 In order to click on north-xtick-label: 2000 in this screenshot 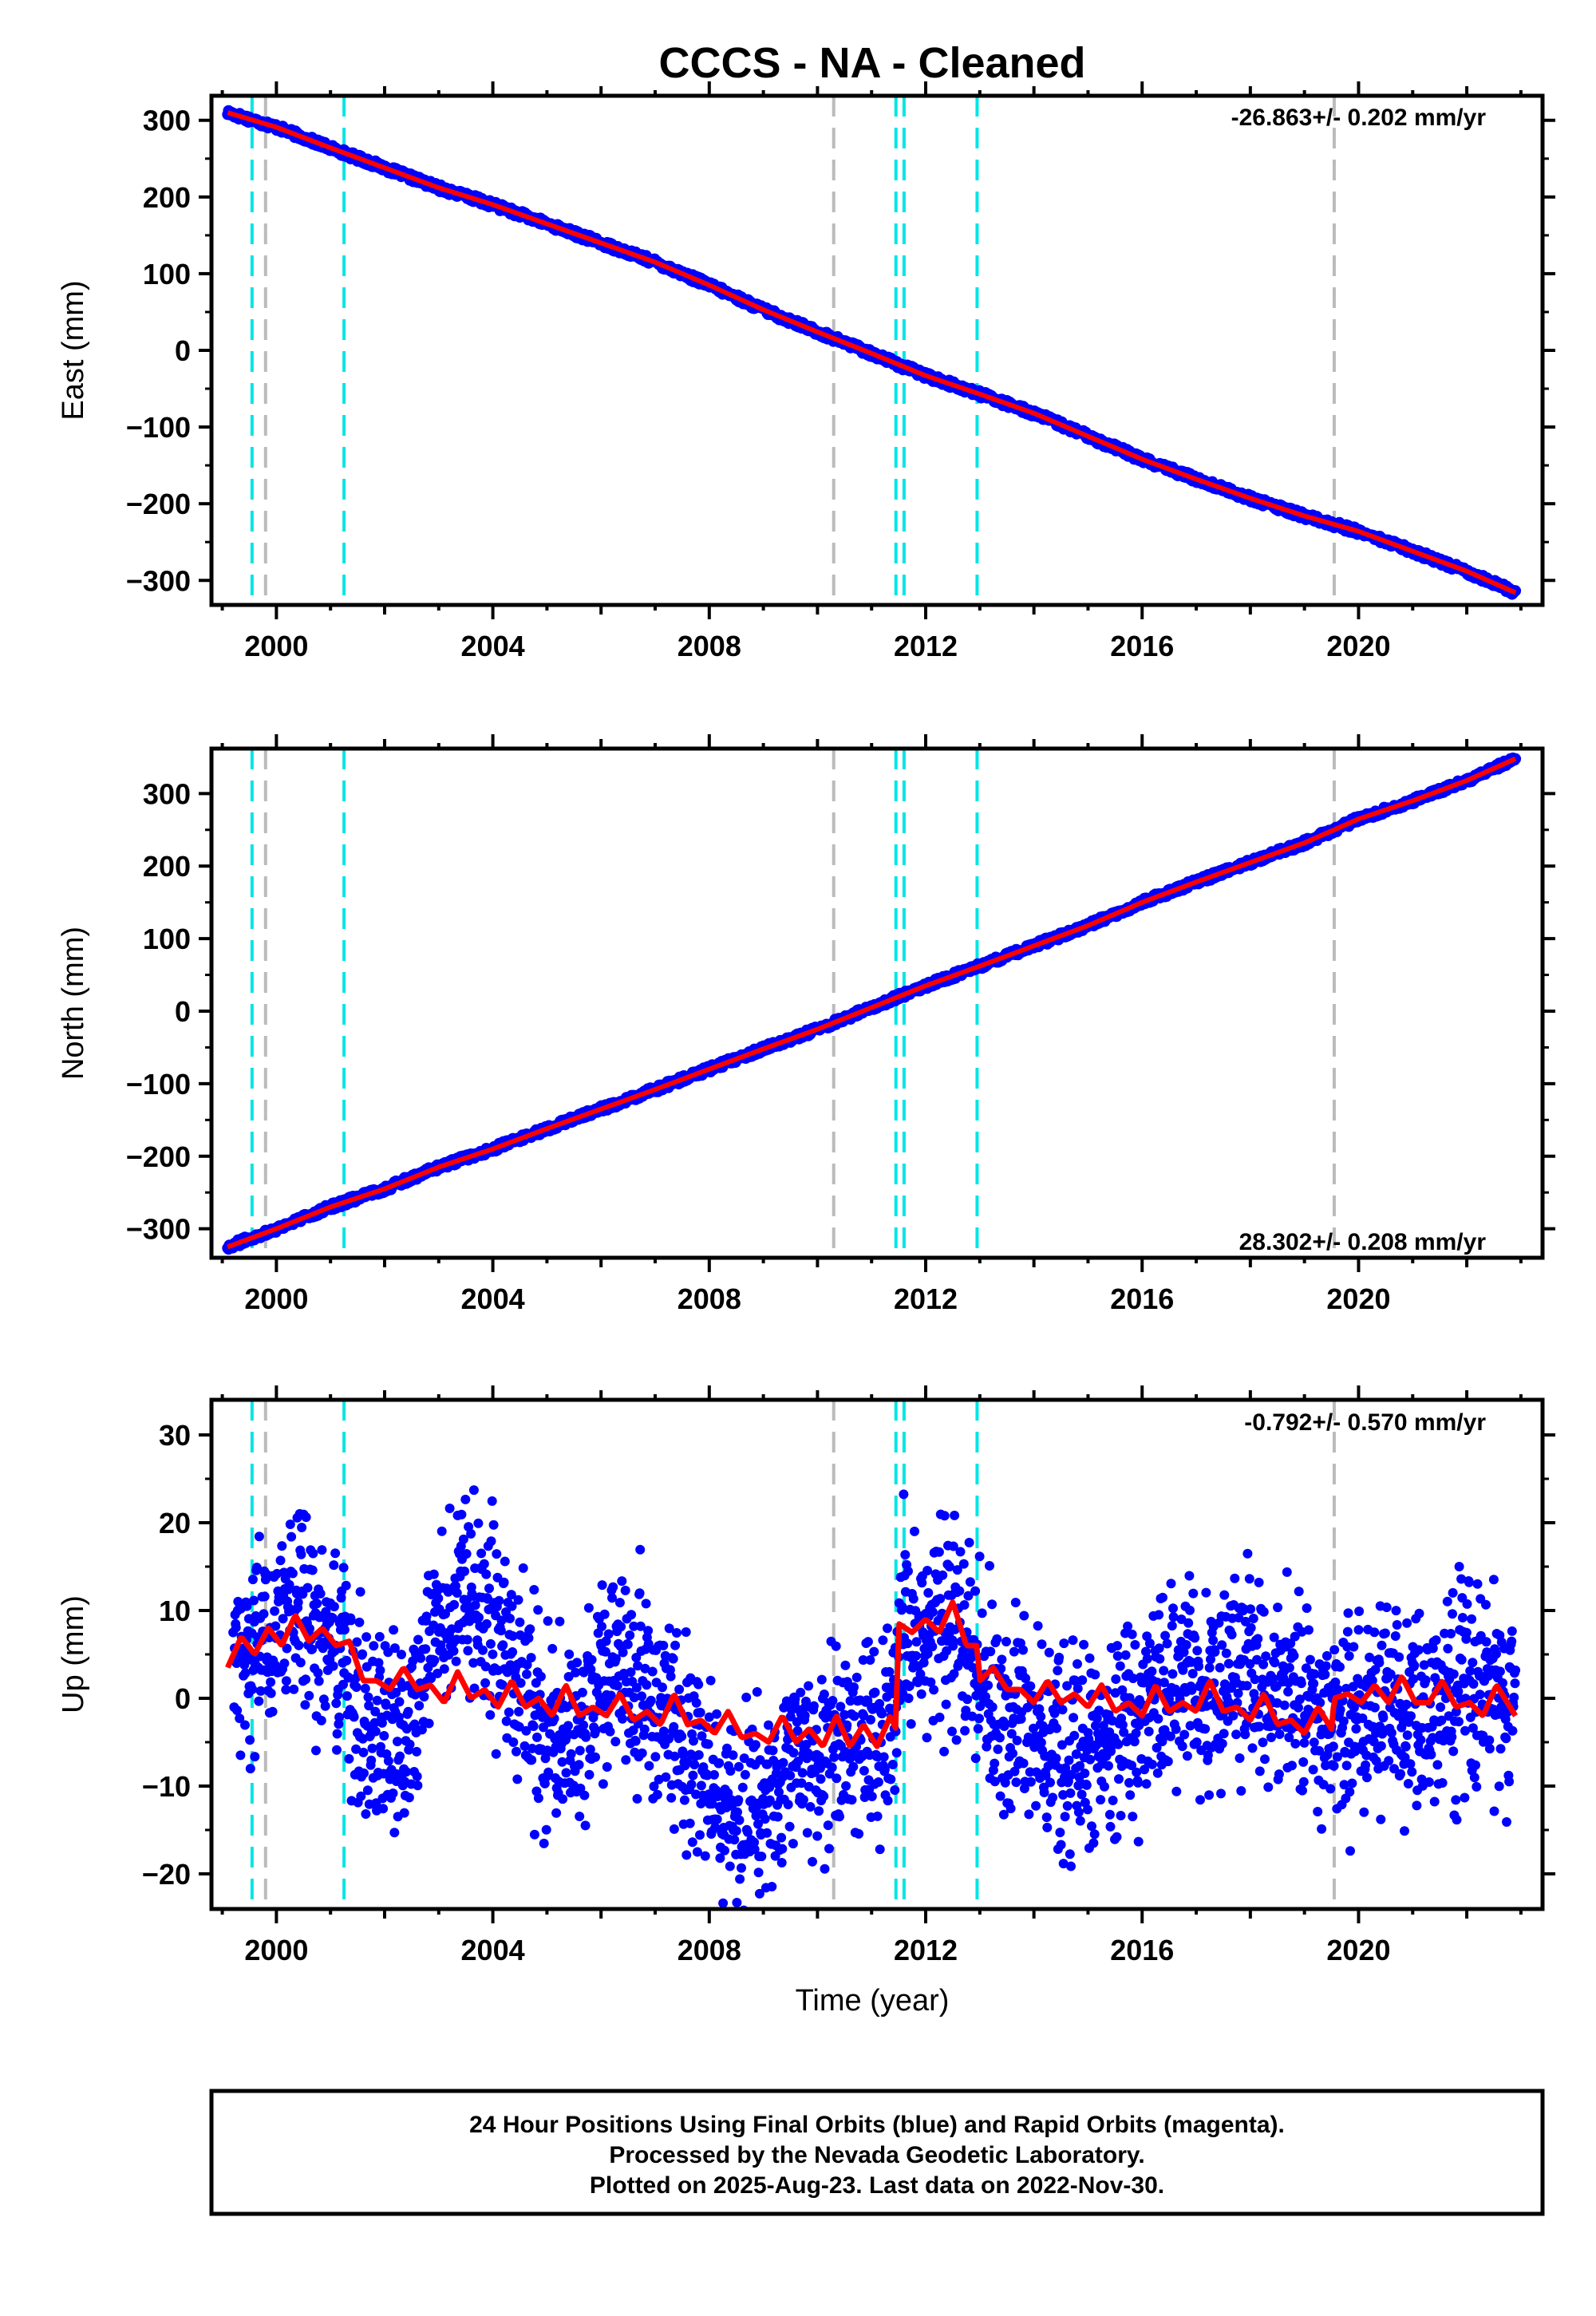, I will do `click(276, 1298)`.